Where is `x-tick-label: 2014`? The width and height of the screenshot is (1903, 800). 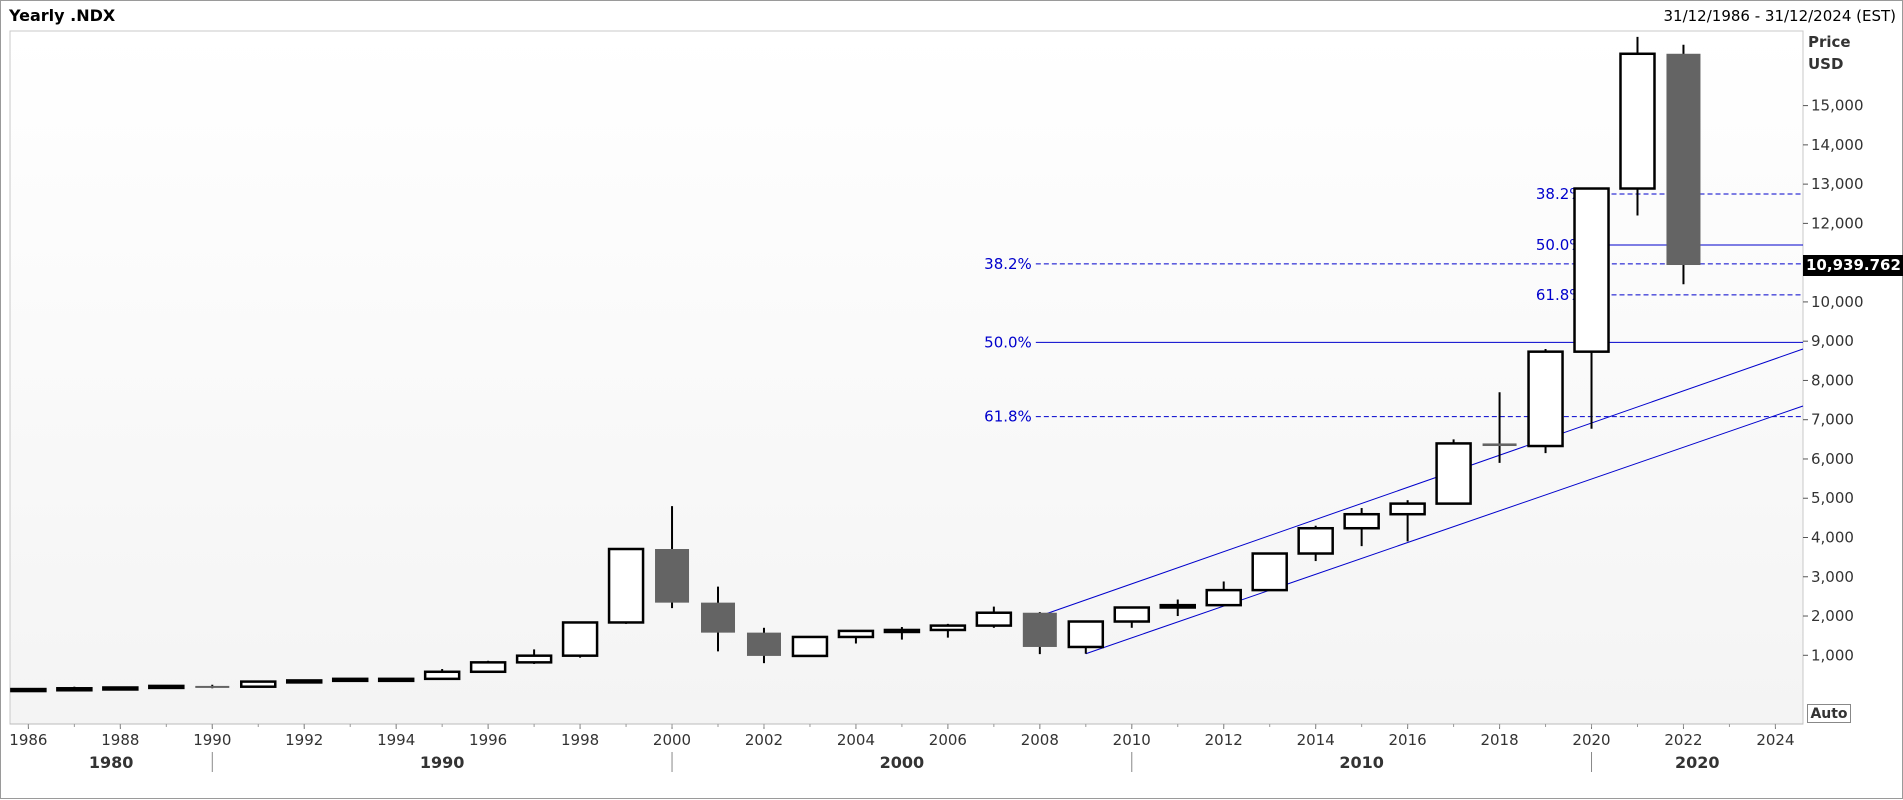
x-tick-label: 2014 is located at coordinates (1316, 740).